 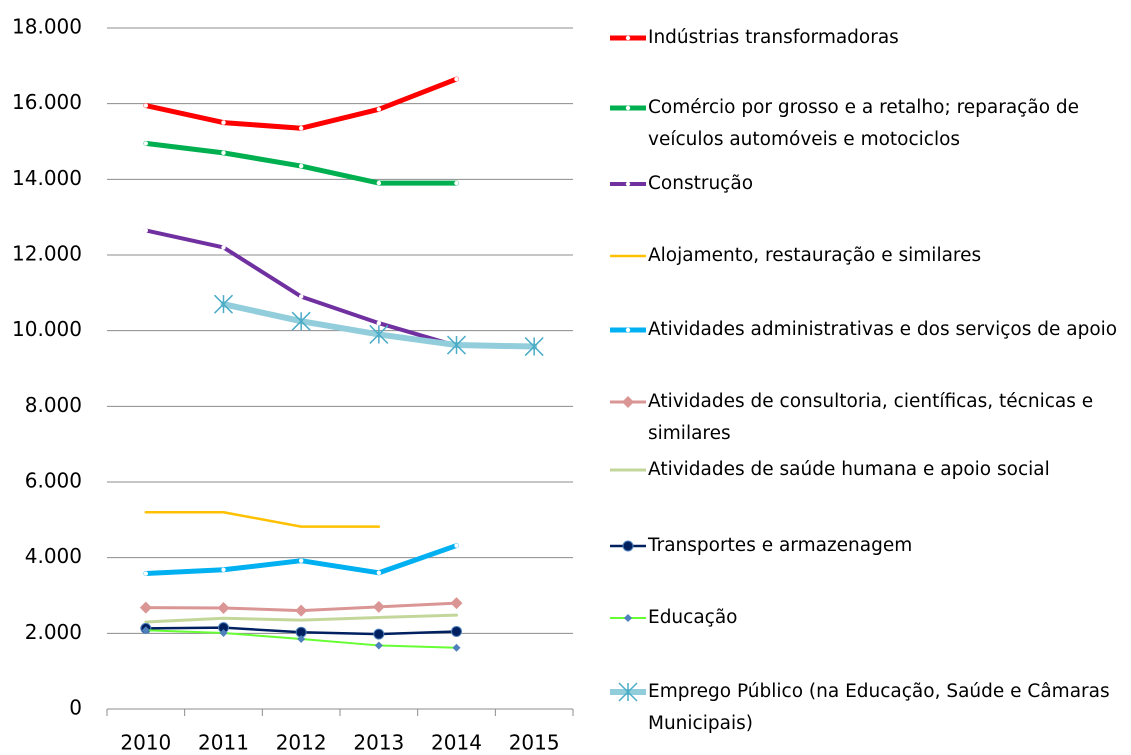 I want to click on legend-label: Educação, so click(x=693, y=617).